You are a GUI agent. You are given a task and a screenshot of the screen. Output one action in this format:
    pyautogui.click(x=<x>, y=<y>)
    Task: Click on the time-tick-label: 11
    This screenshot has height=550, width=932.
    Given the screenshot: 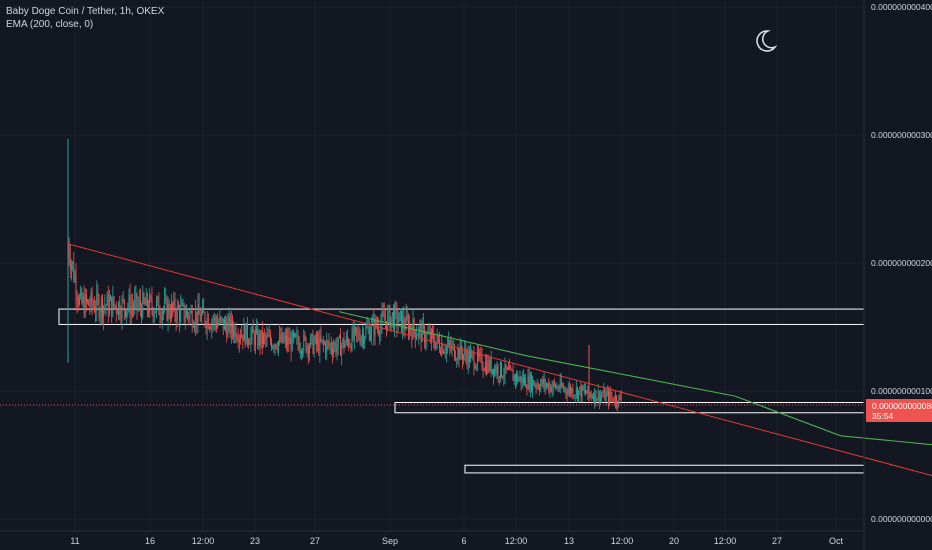 What is the action you would take?
    pyautogui.click(x=74, y=541)
    